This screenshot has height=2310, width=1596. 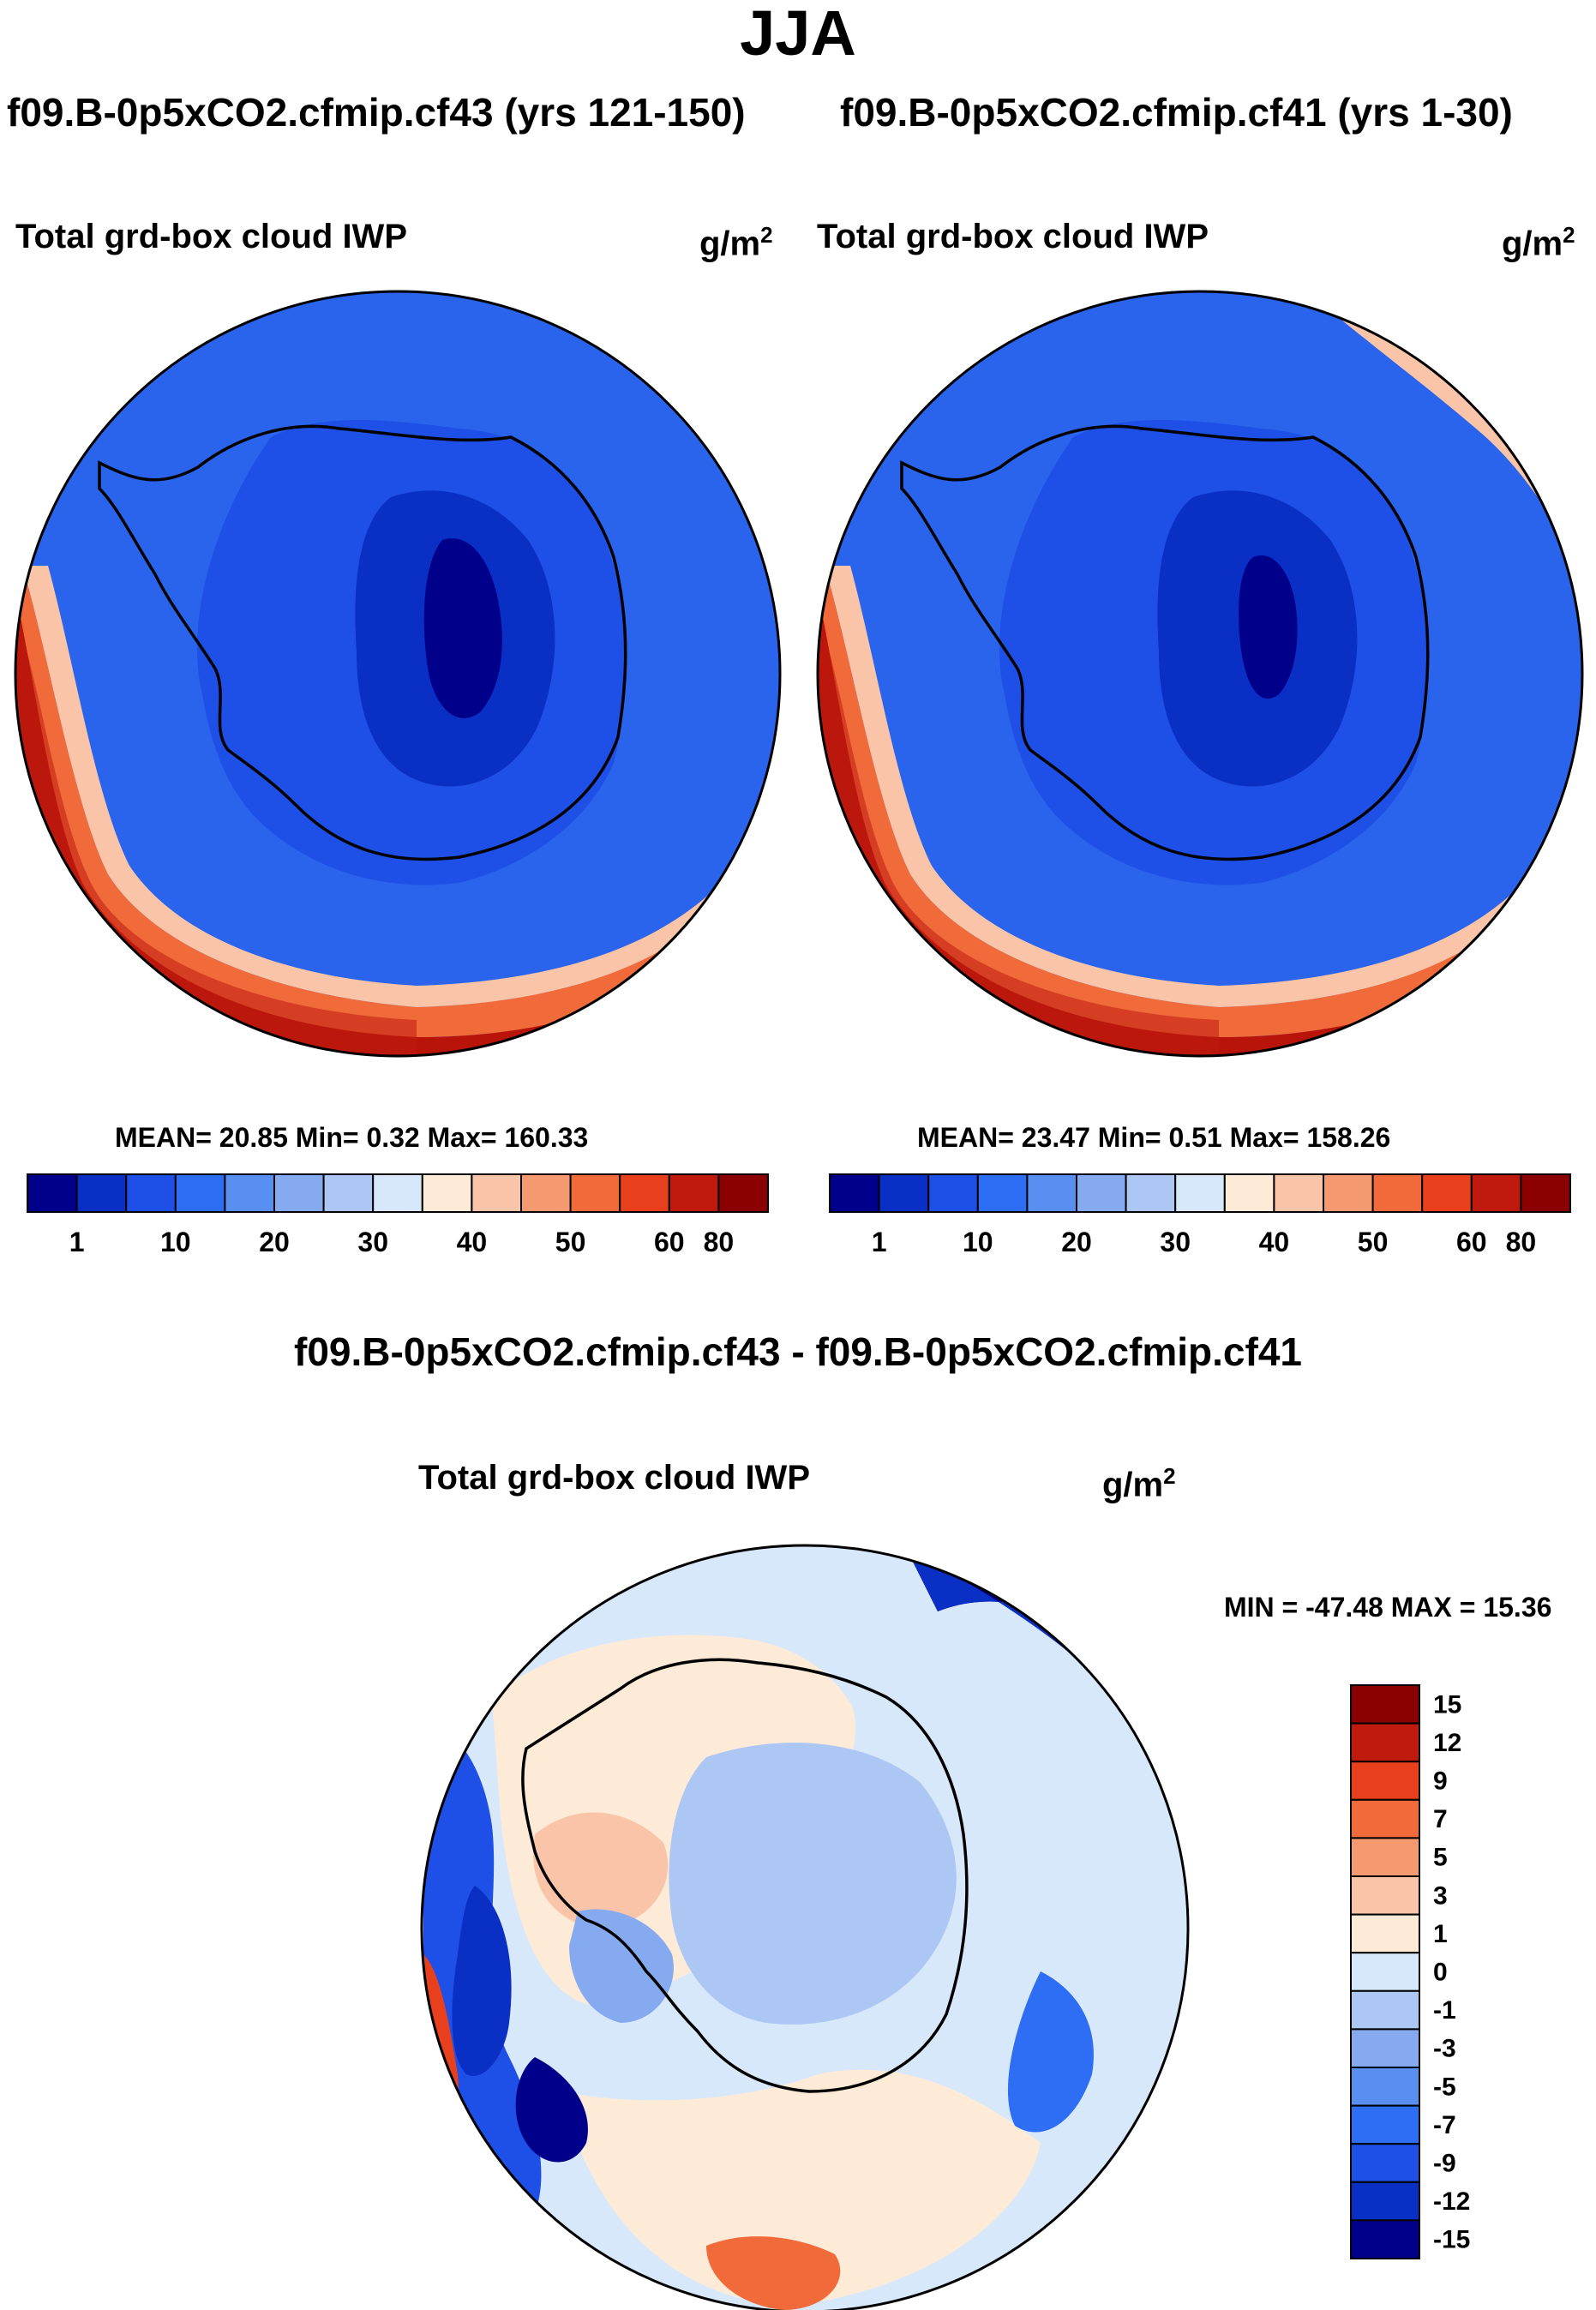 What do you see at coordinates (1440, 1782) in the screenshot?
I see `difference-colorbar-tick-label: 9` at bounding box center [1440, 1782].